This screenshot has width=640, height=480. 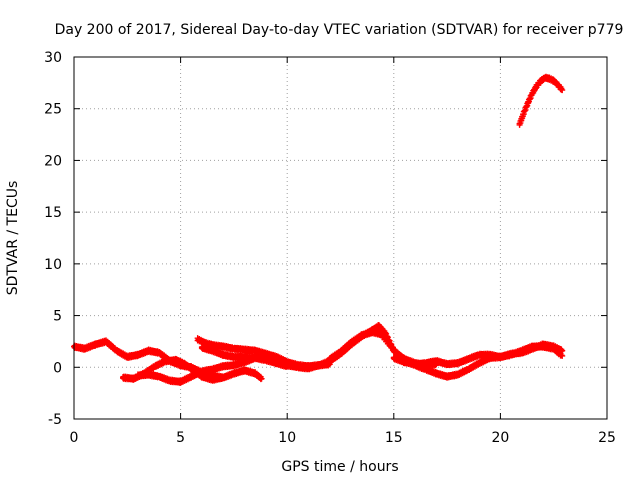 I want to click on y-tick-label: 5, so click(x=57, y=317).